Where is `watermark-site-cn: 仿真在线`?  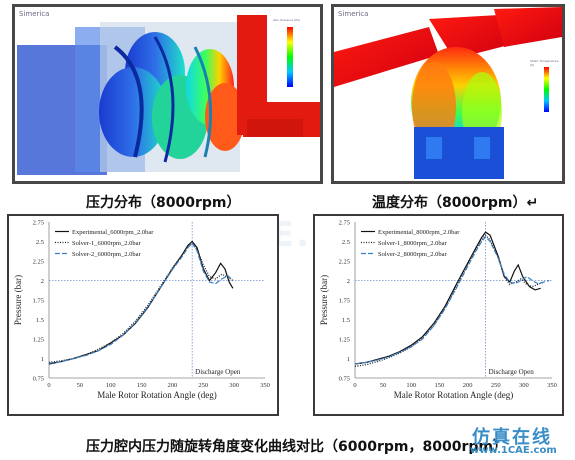
watermark-site-cn: 仿真在线 is located at coordinates (512, 437).